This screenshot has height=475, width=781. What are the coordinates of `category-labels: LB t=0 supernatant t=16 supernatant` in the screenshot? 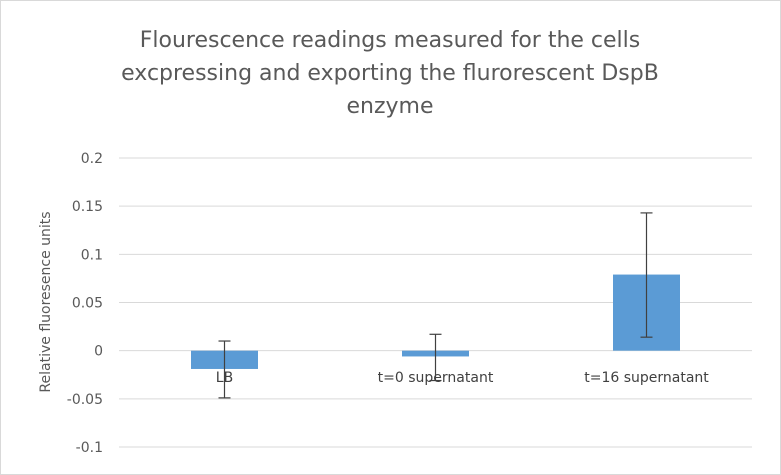 It's located at (462, 378).